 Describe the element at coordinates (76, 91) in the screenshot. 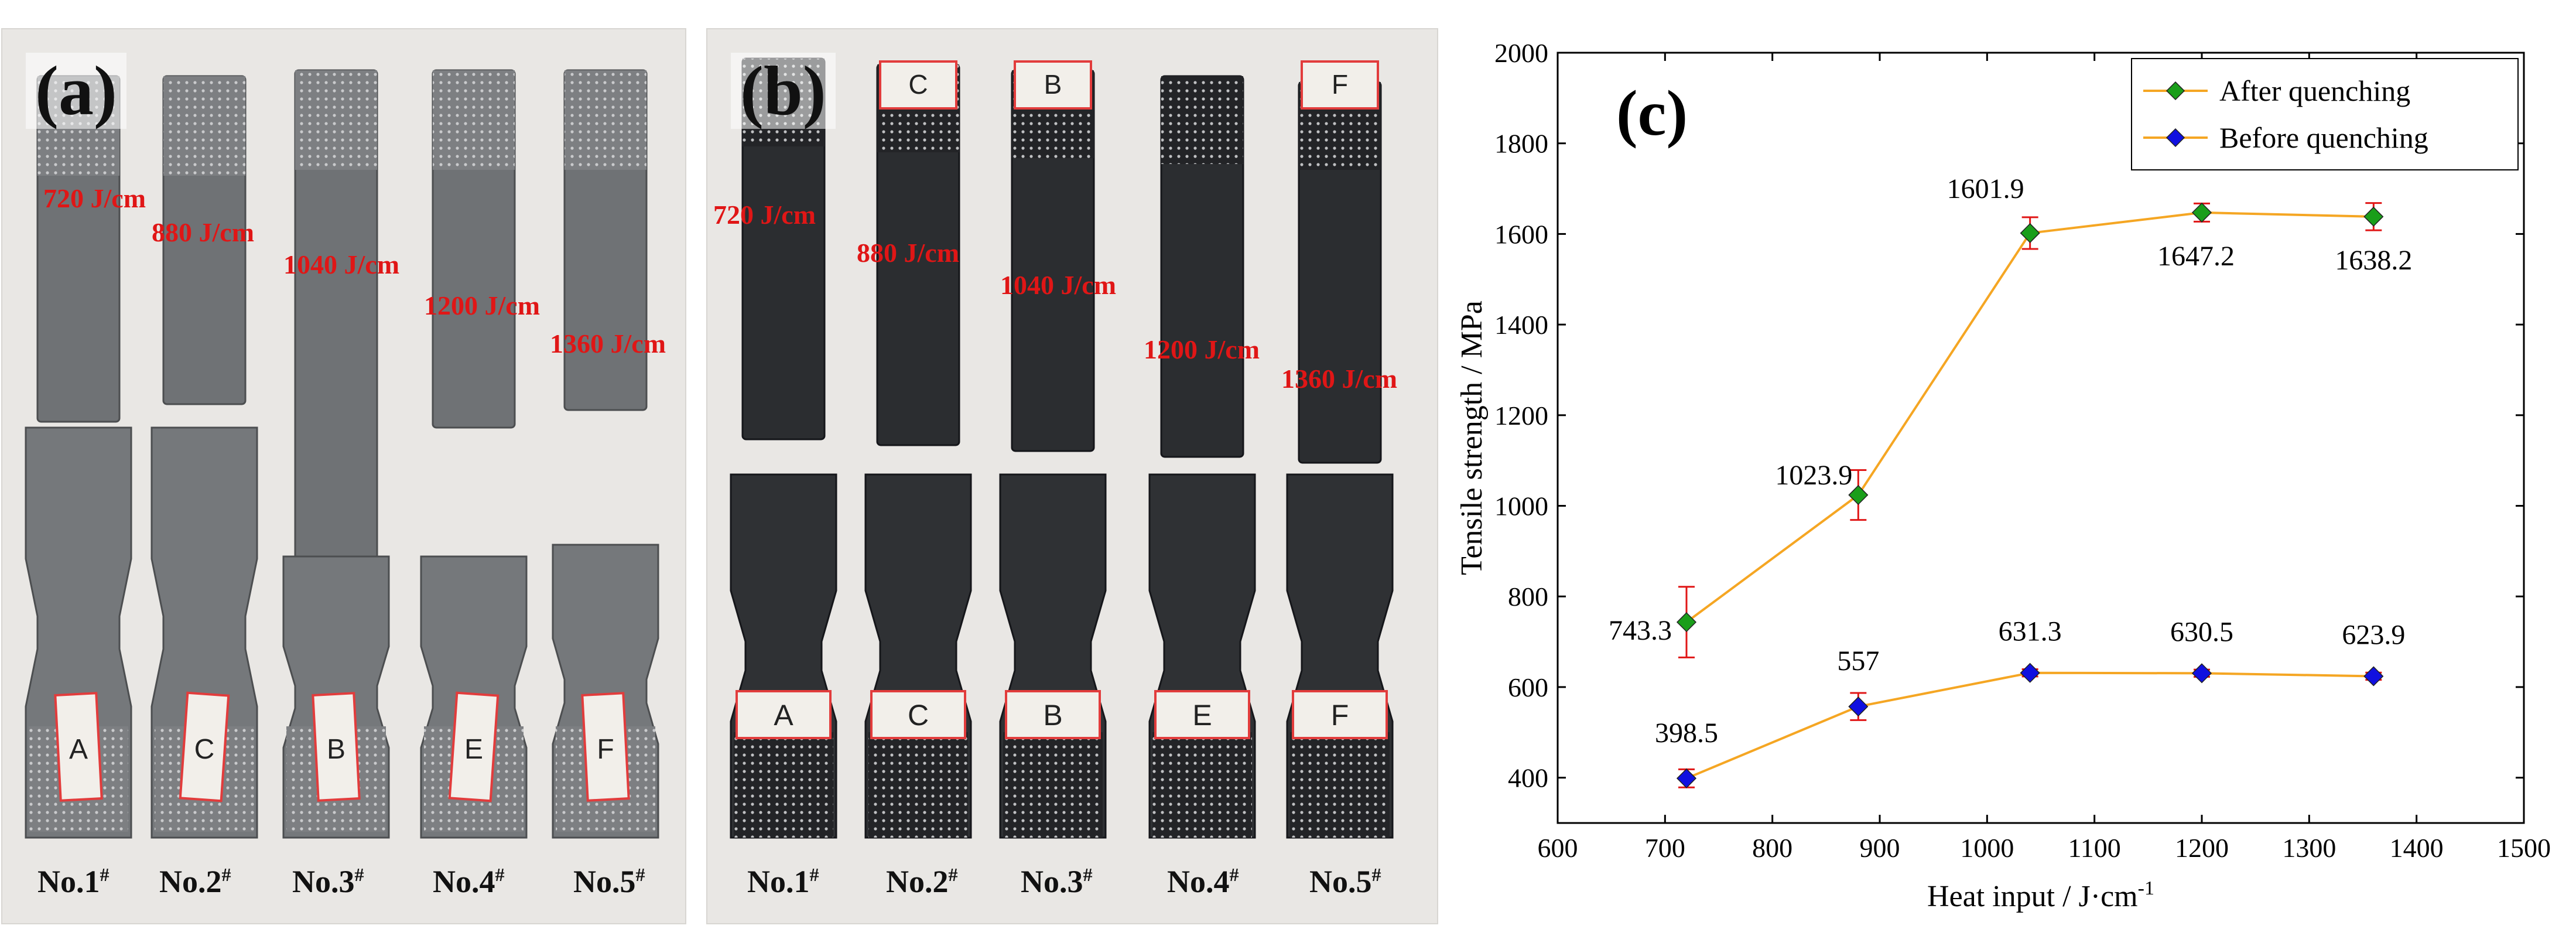

I see `panel-letter-a: (a)` at that location.